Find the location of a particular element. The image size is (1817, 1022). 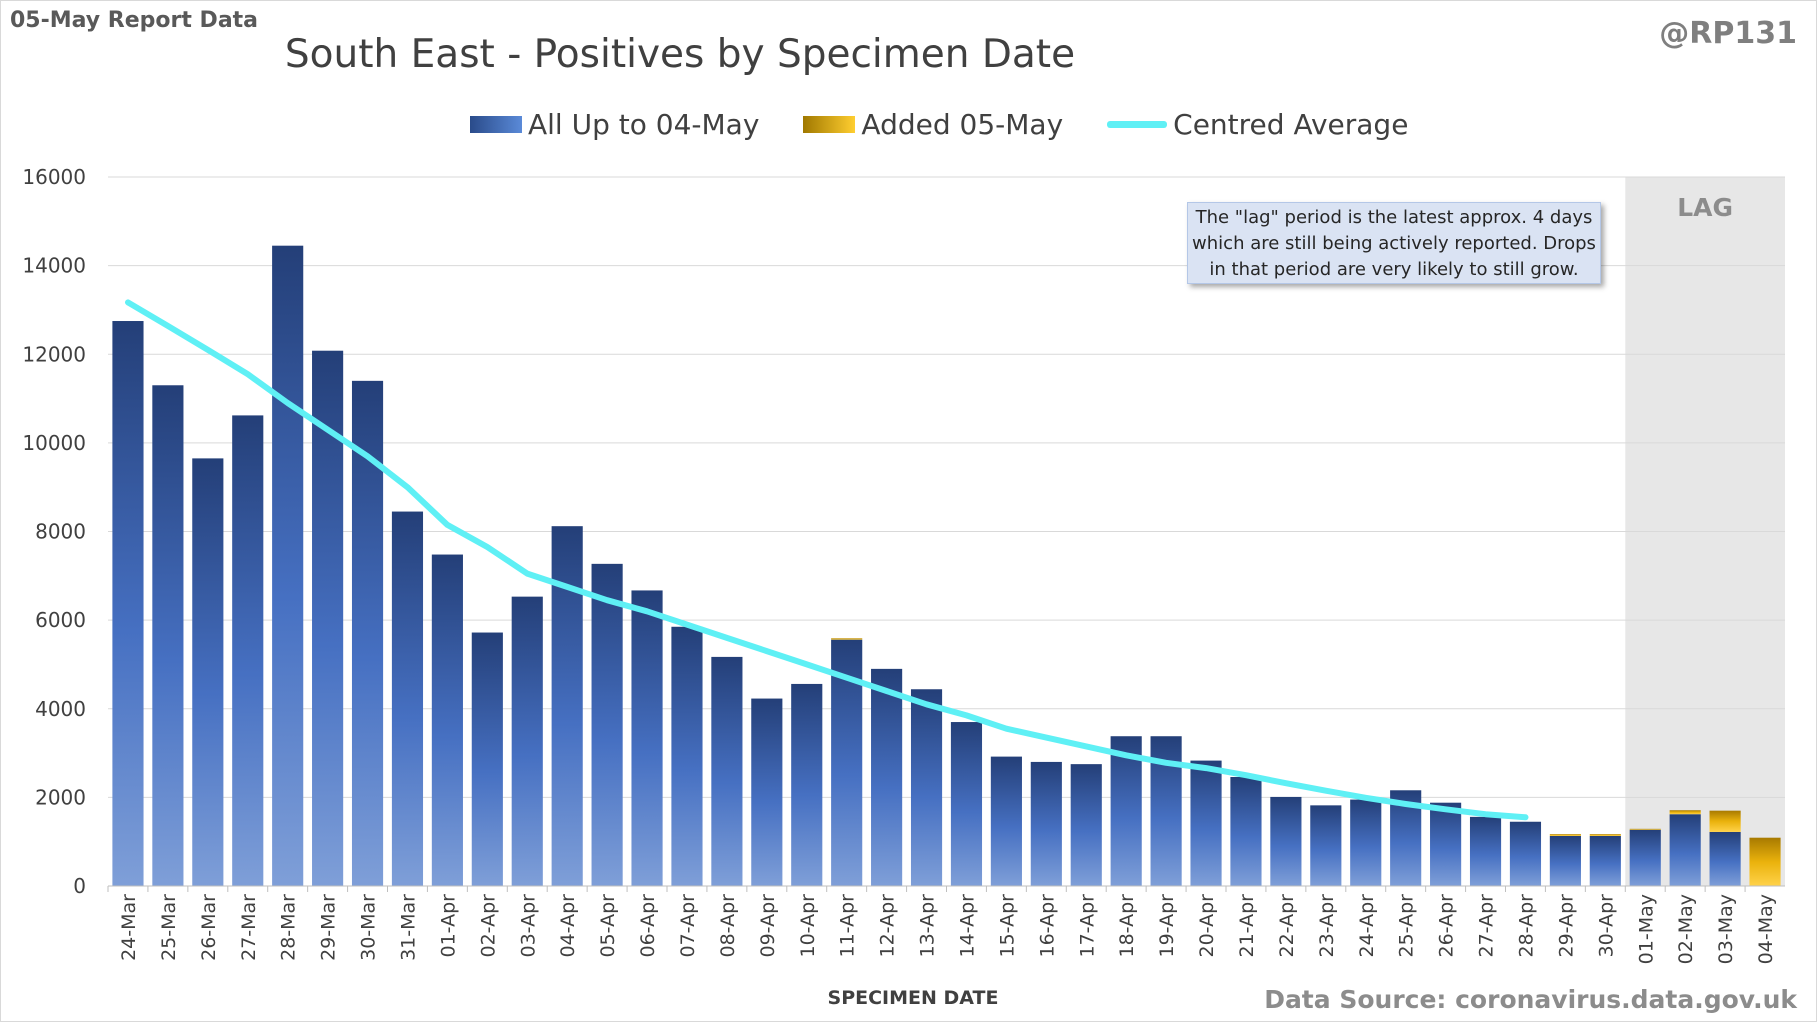

legend-label-average: Centred Average is located at coordinates (1291, 124).